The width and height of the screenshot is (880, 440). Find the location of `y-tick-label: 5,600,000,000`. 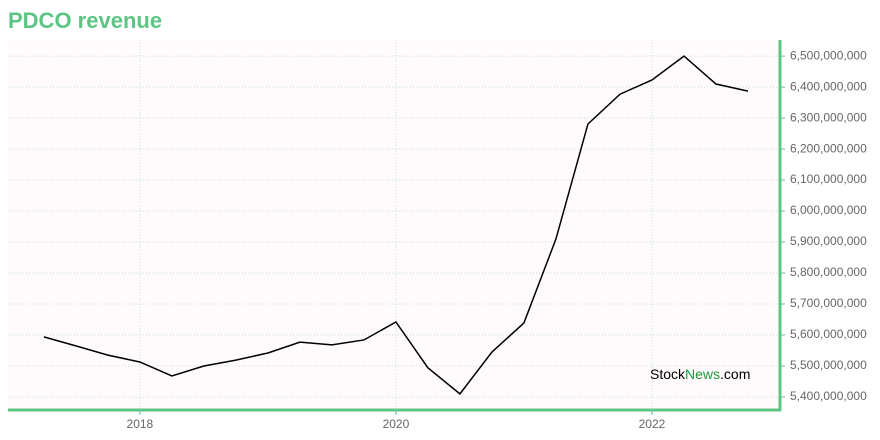

y-tick-label: 5,600,000,000 is located at coordinates (828, 334).